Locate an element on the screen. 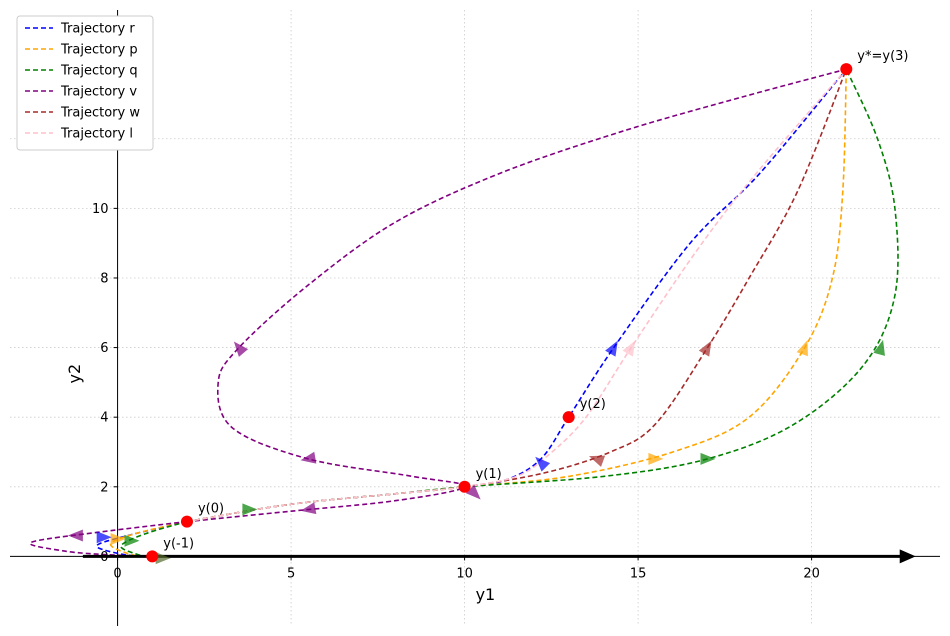  key-point-label: y(1) is located at coordinates (489, 474).